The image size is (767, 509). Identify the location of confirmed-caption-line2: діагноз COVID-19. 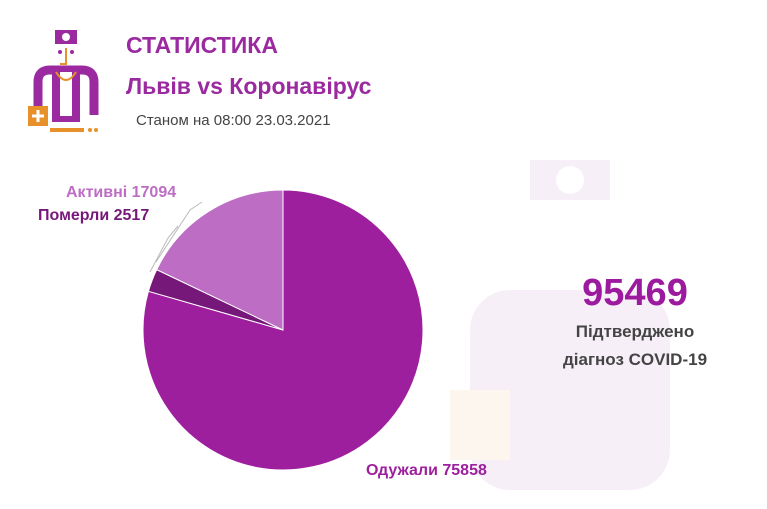
(635, 359).